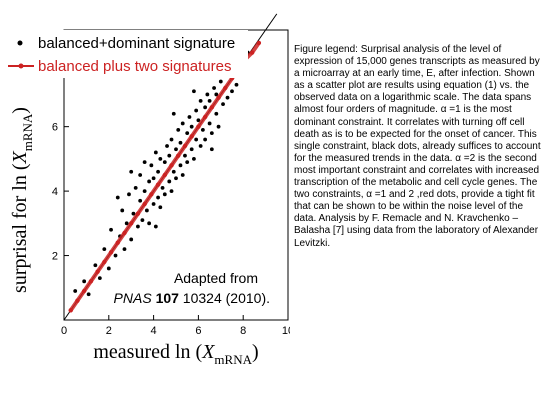  I want to click on legend-marker-red, so click(21, 66).